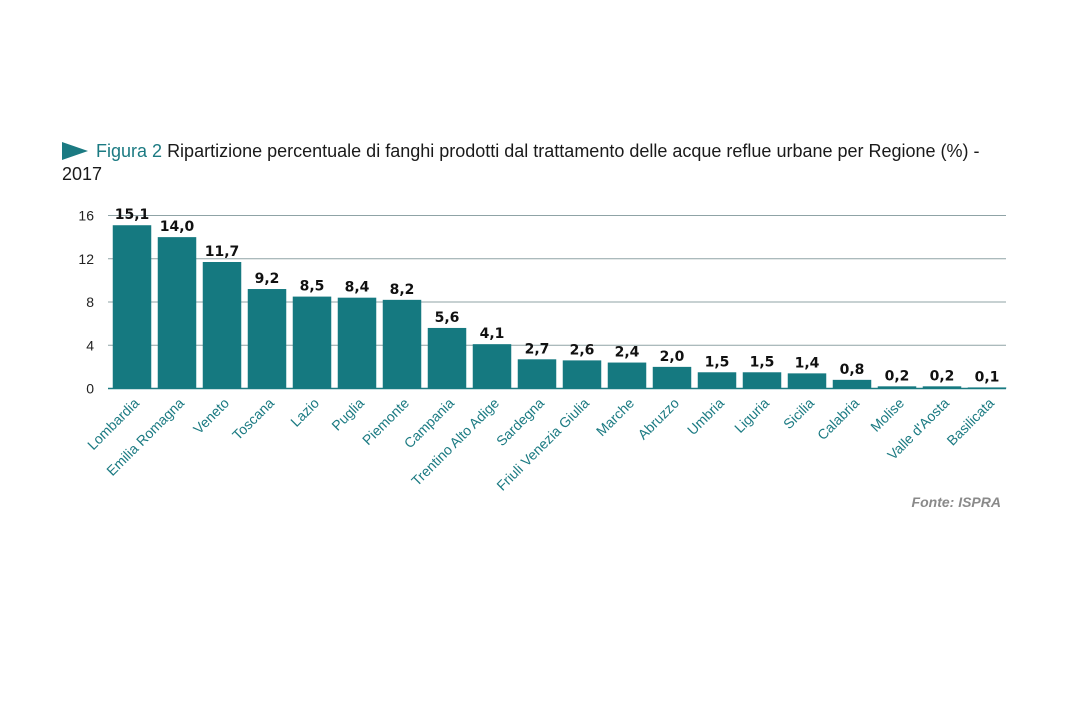  I want to click on category-label: Abruzzo, so click(658, 419).